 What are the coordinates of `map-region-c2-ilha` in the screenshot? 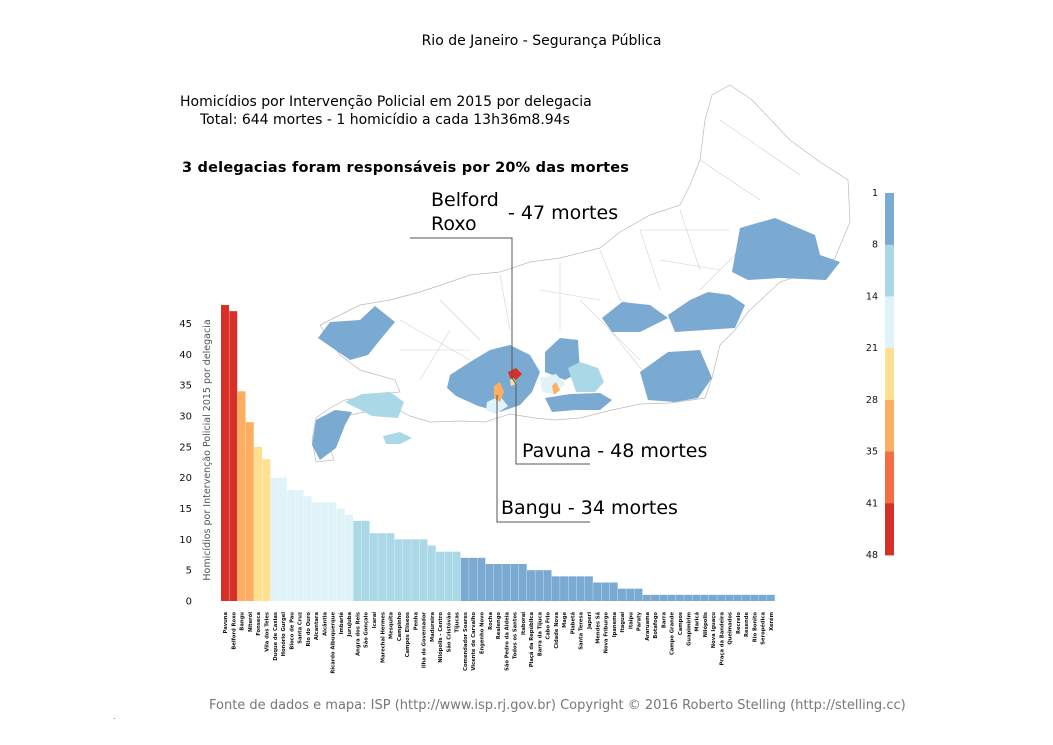 It's located at (374, 405).